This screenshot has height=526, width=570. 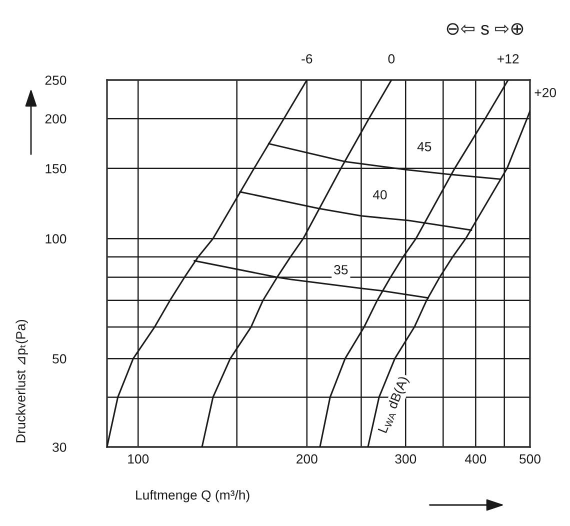 I want to click on series-label: +12, so click(x=508, y=59).